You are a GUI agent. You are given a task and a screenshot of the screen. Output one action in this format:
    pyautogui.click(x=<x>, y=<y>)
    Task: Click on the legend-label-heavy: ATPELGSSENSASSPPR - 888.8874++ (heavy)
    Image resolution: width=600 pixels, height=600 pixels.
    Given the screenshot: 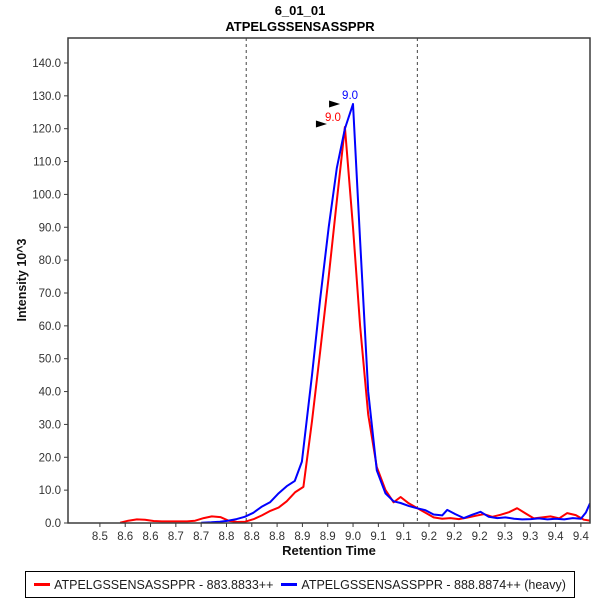 What is the action you would take?
    pyautogui.click(x=433, y=584)
    